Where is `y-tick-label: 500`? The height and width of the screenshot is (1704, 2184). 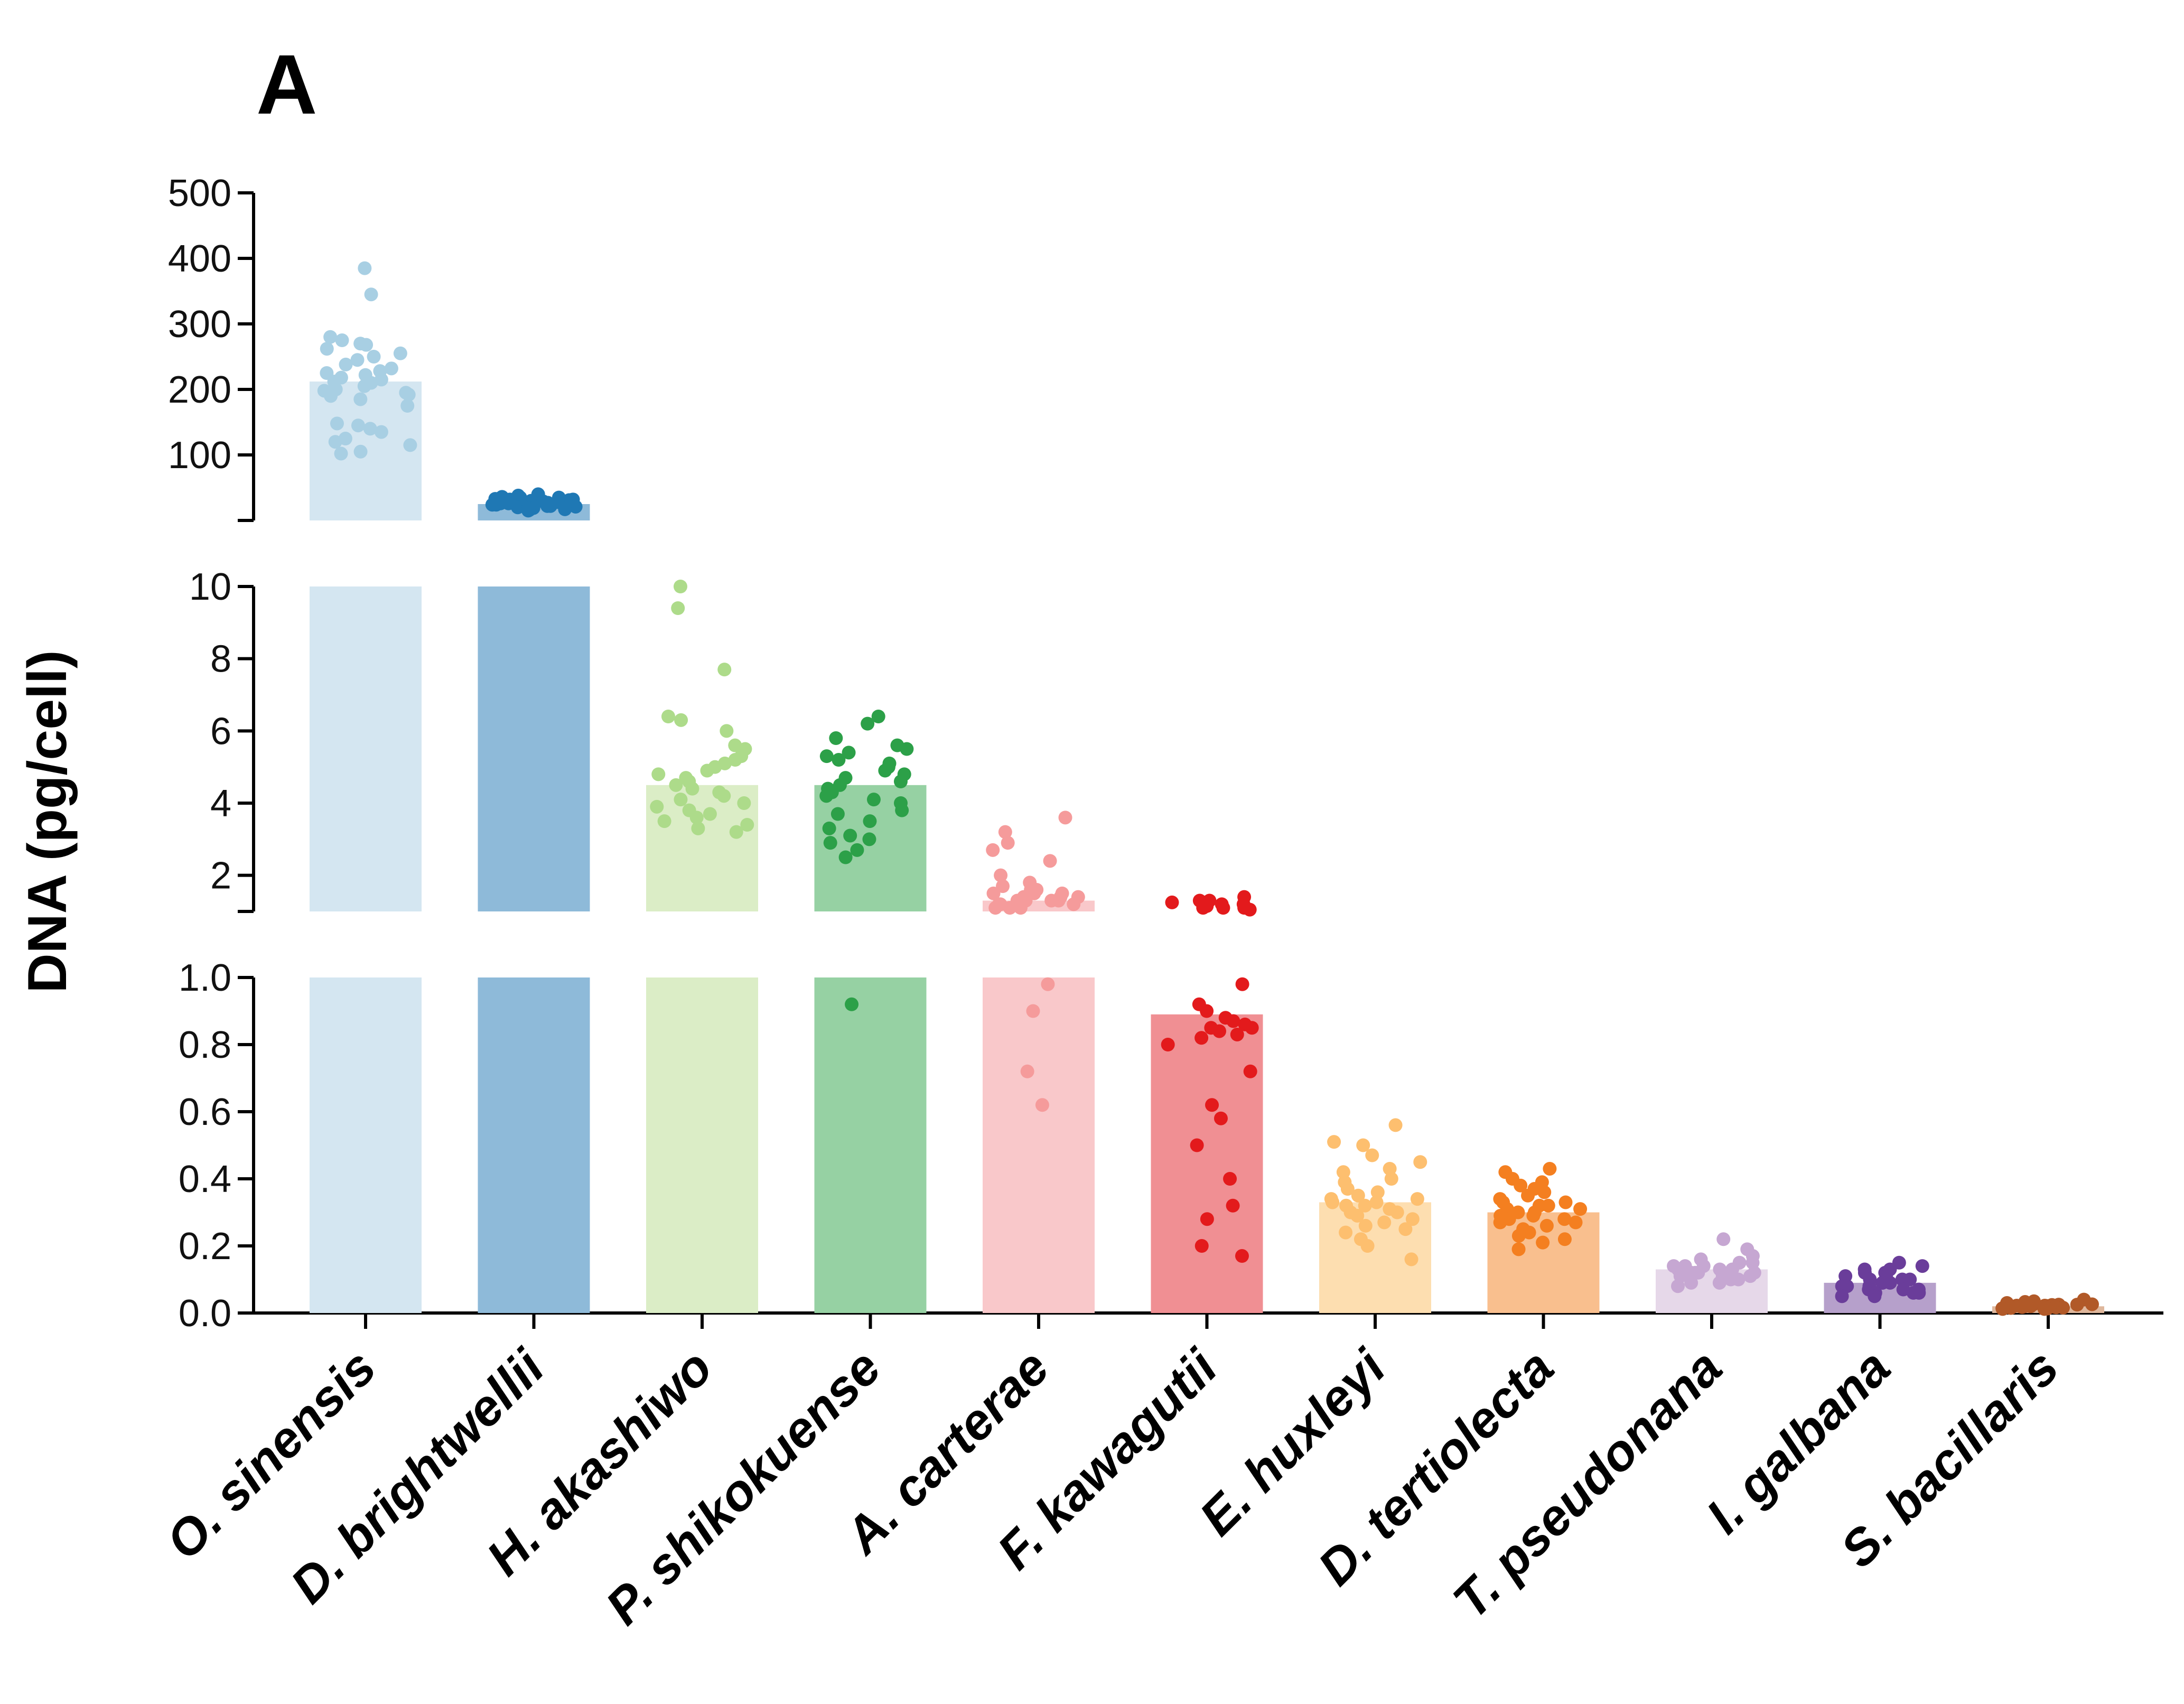
y-tick-label: 500 is located at coordinates (199, 194).